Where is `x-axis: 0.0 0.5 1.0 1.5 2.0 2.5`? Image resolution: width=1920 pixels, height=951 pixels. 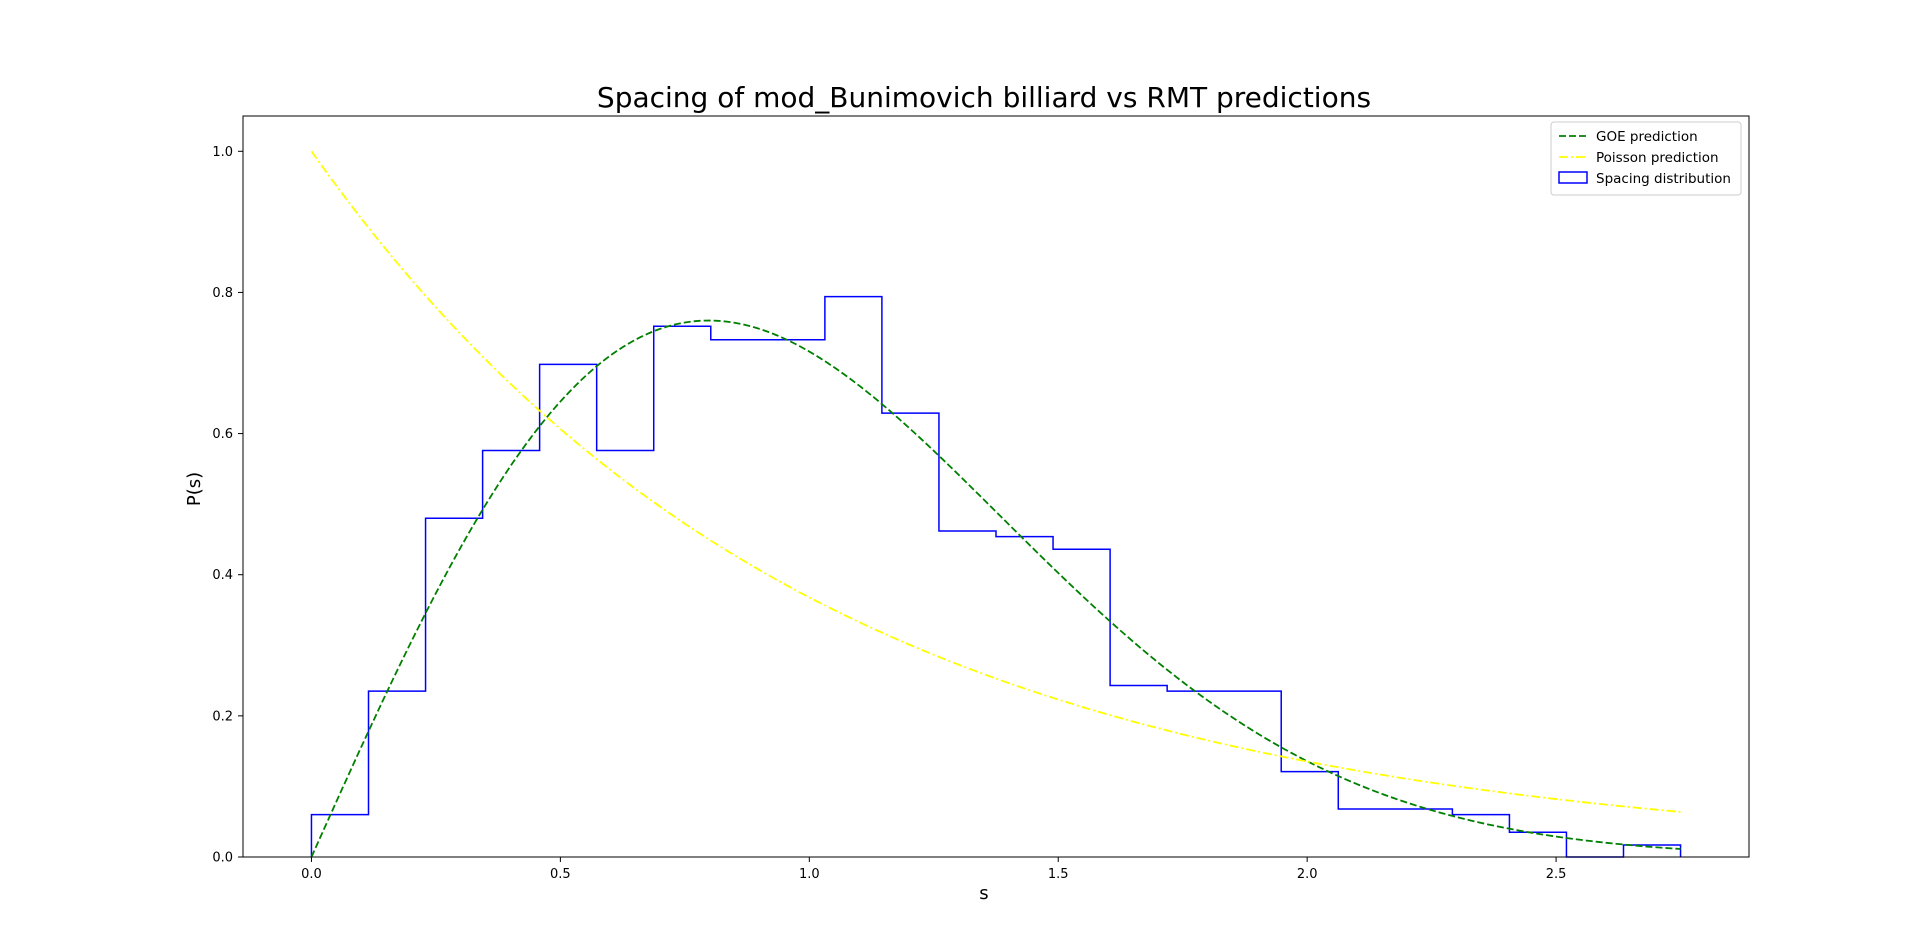
x-axis: 0.0 0.5 1.0 1.5 2.0 2.5 is located at coordinates (933, 869).